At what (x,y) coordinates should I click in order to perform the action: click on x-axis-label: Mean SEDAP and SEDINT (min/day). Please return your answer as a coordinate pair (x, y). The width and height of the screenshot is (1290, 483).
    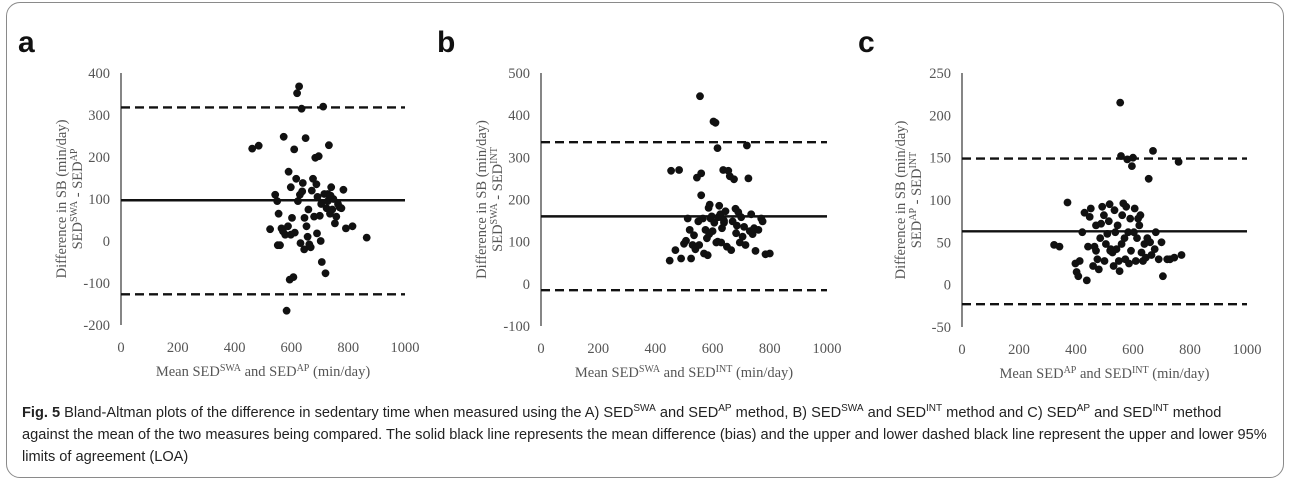
    Looking at the image, I should click on (1105, 374).